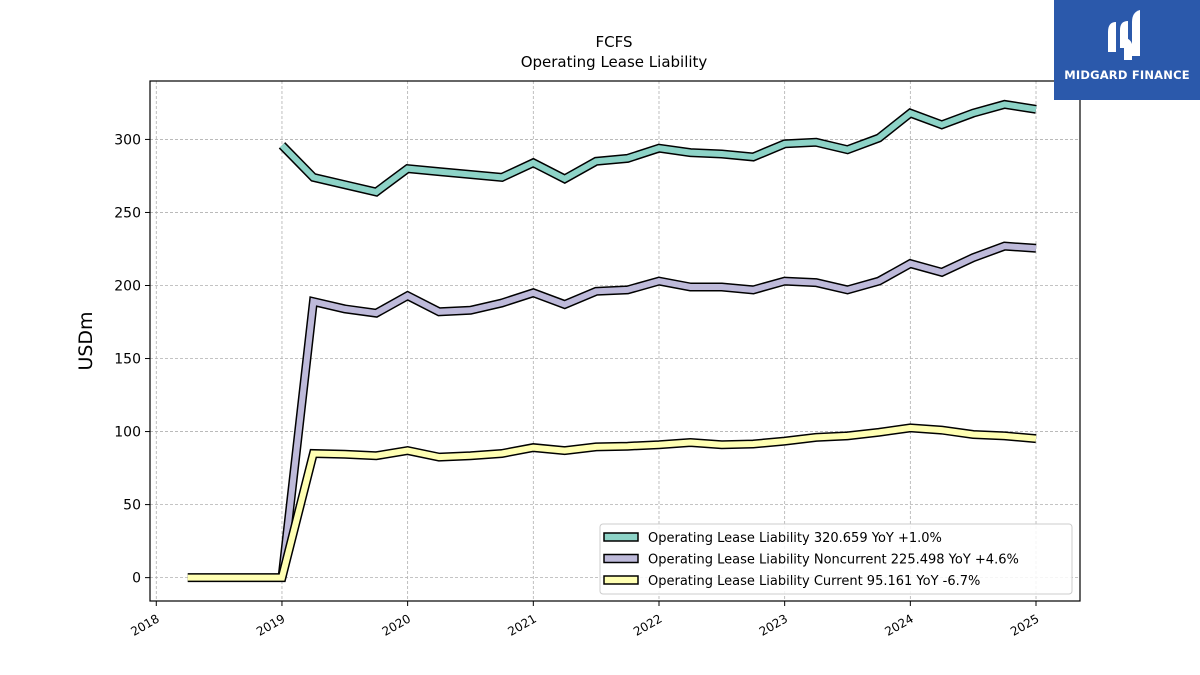  What do you see at coordinates (127, 433) in the screenshot?
I see `y-tick-label: 100` at bounding box center [127, 433].